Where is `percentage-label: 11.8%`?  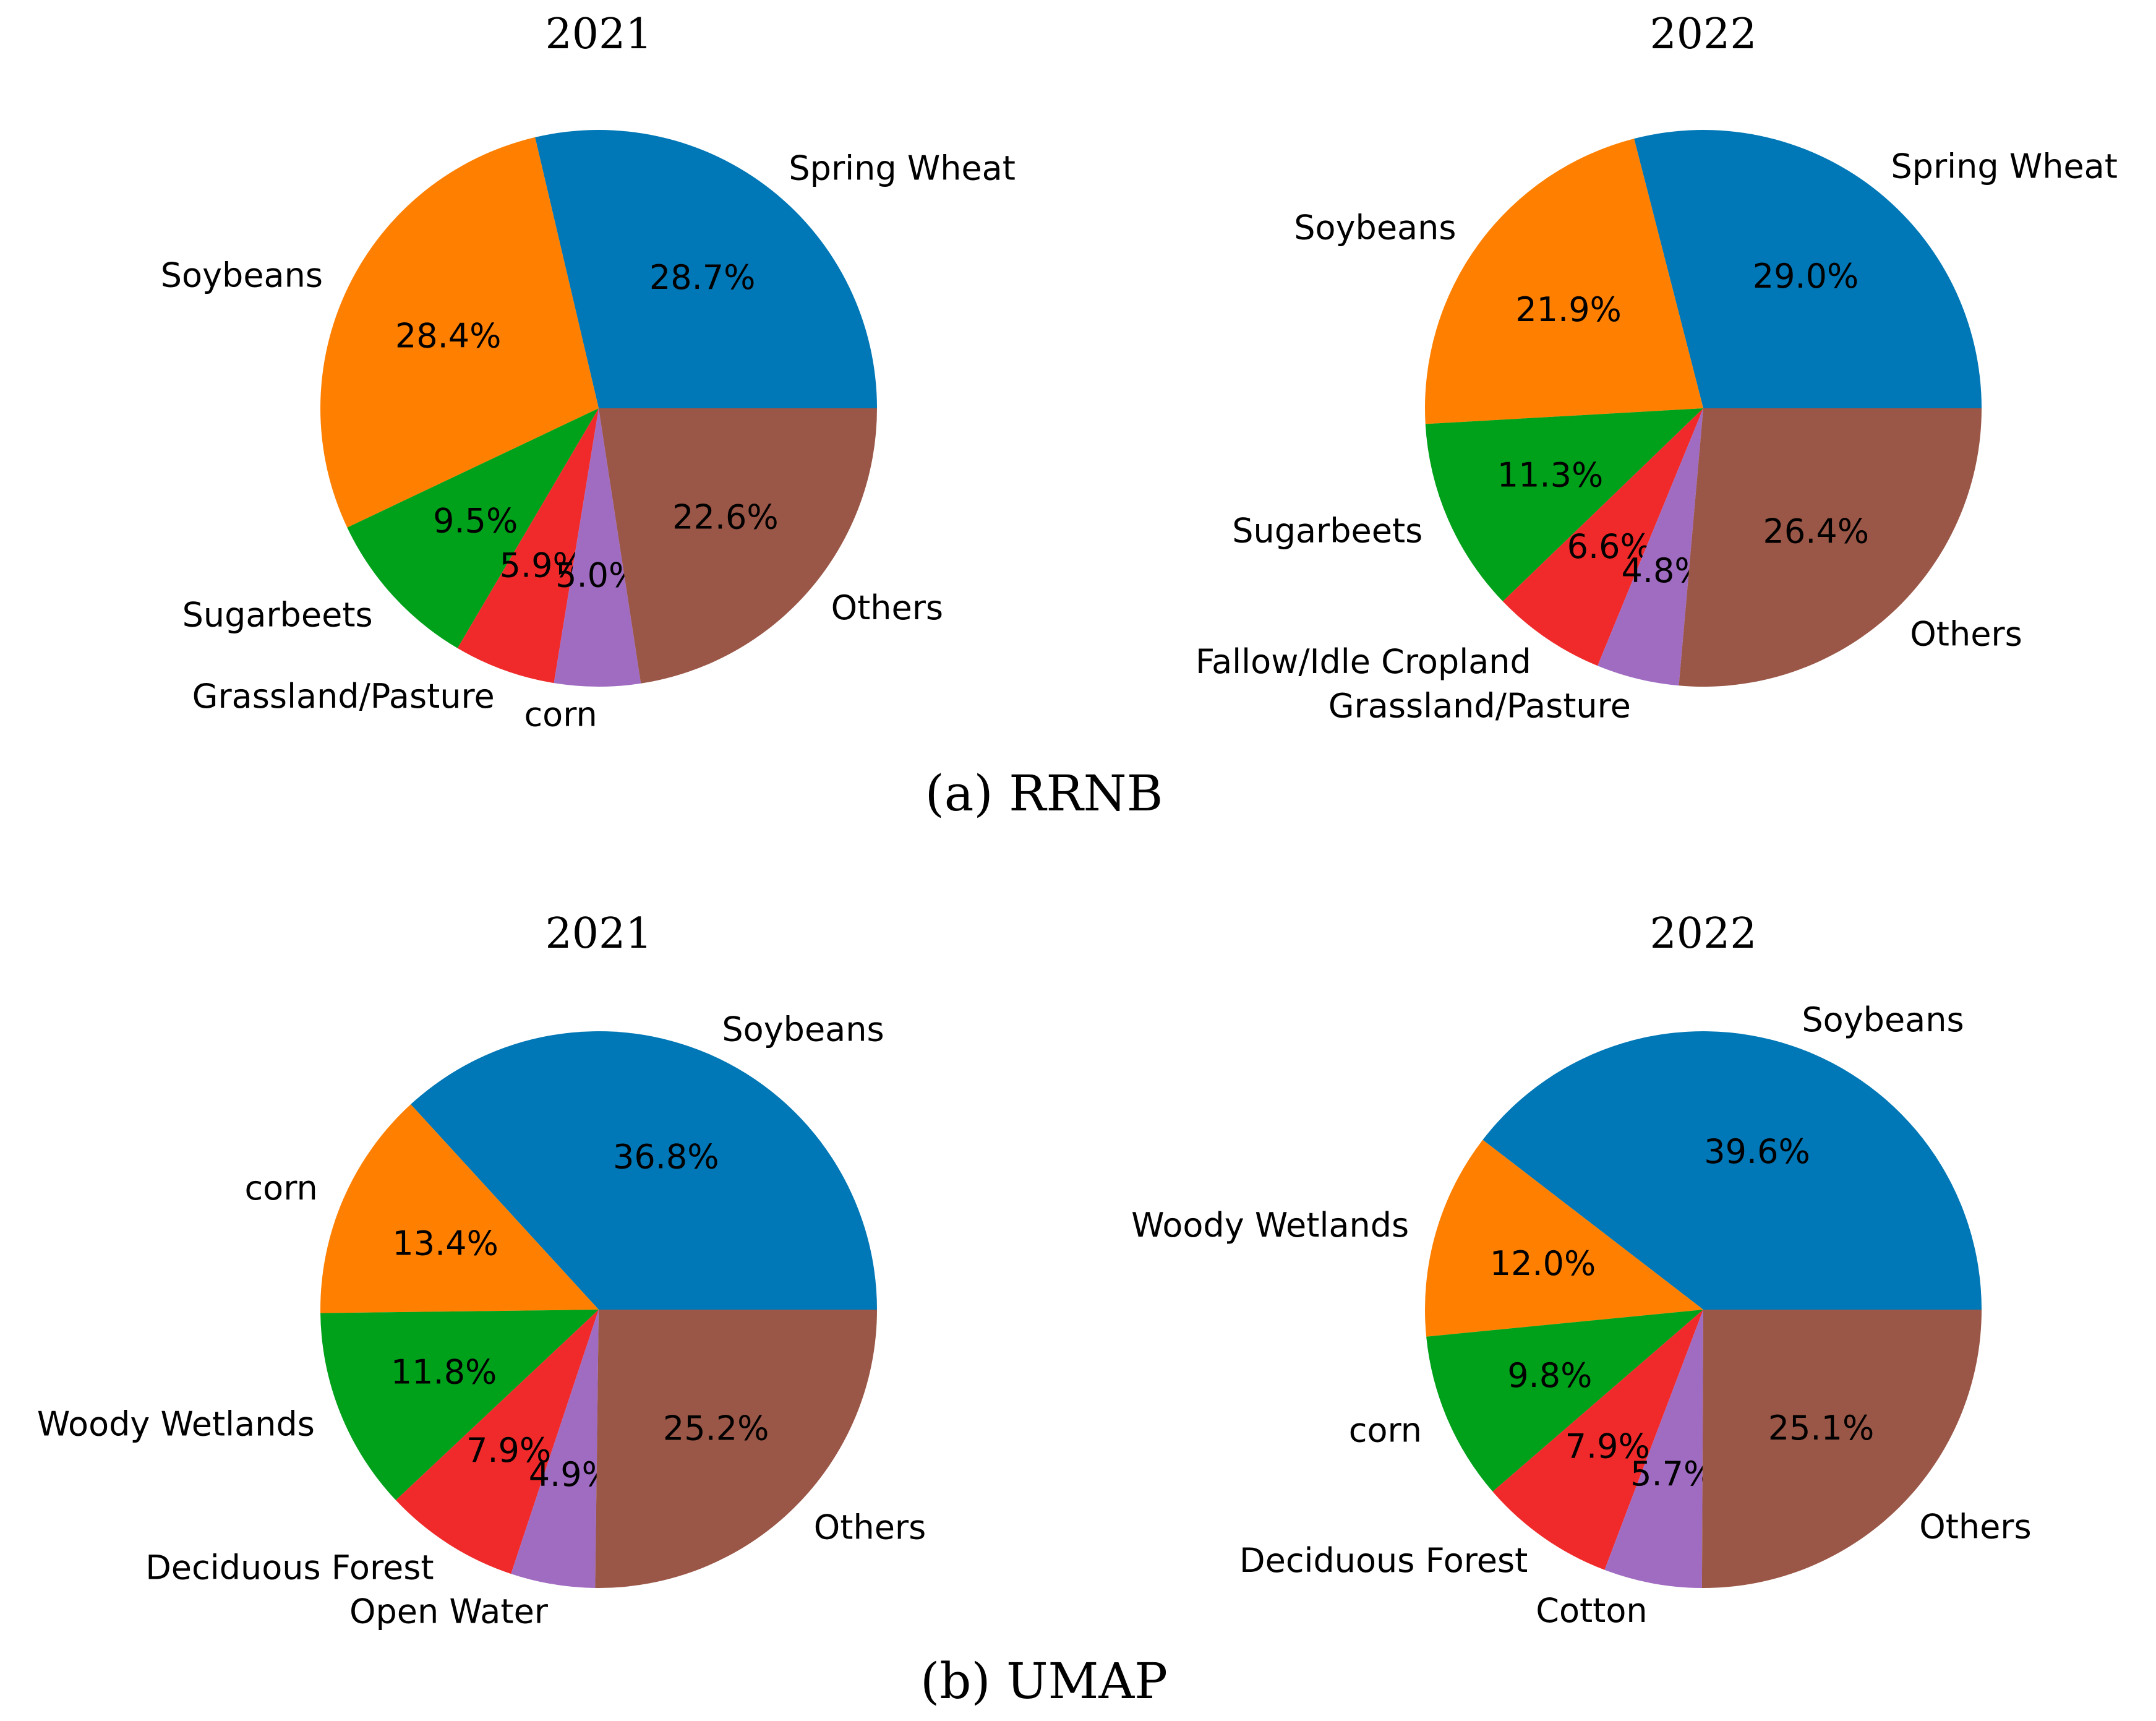 percentage-label: 11.8% is located at coordinates (444, 1372).